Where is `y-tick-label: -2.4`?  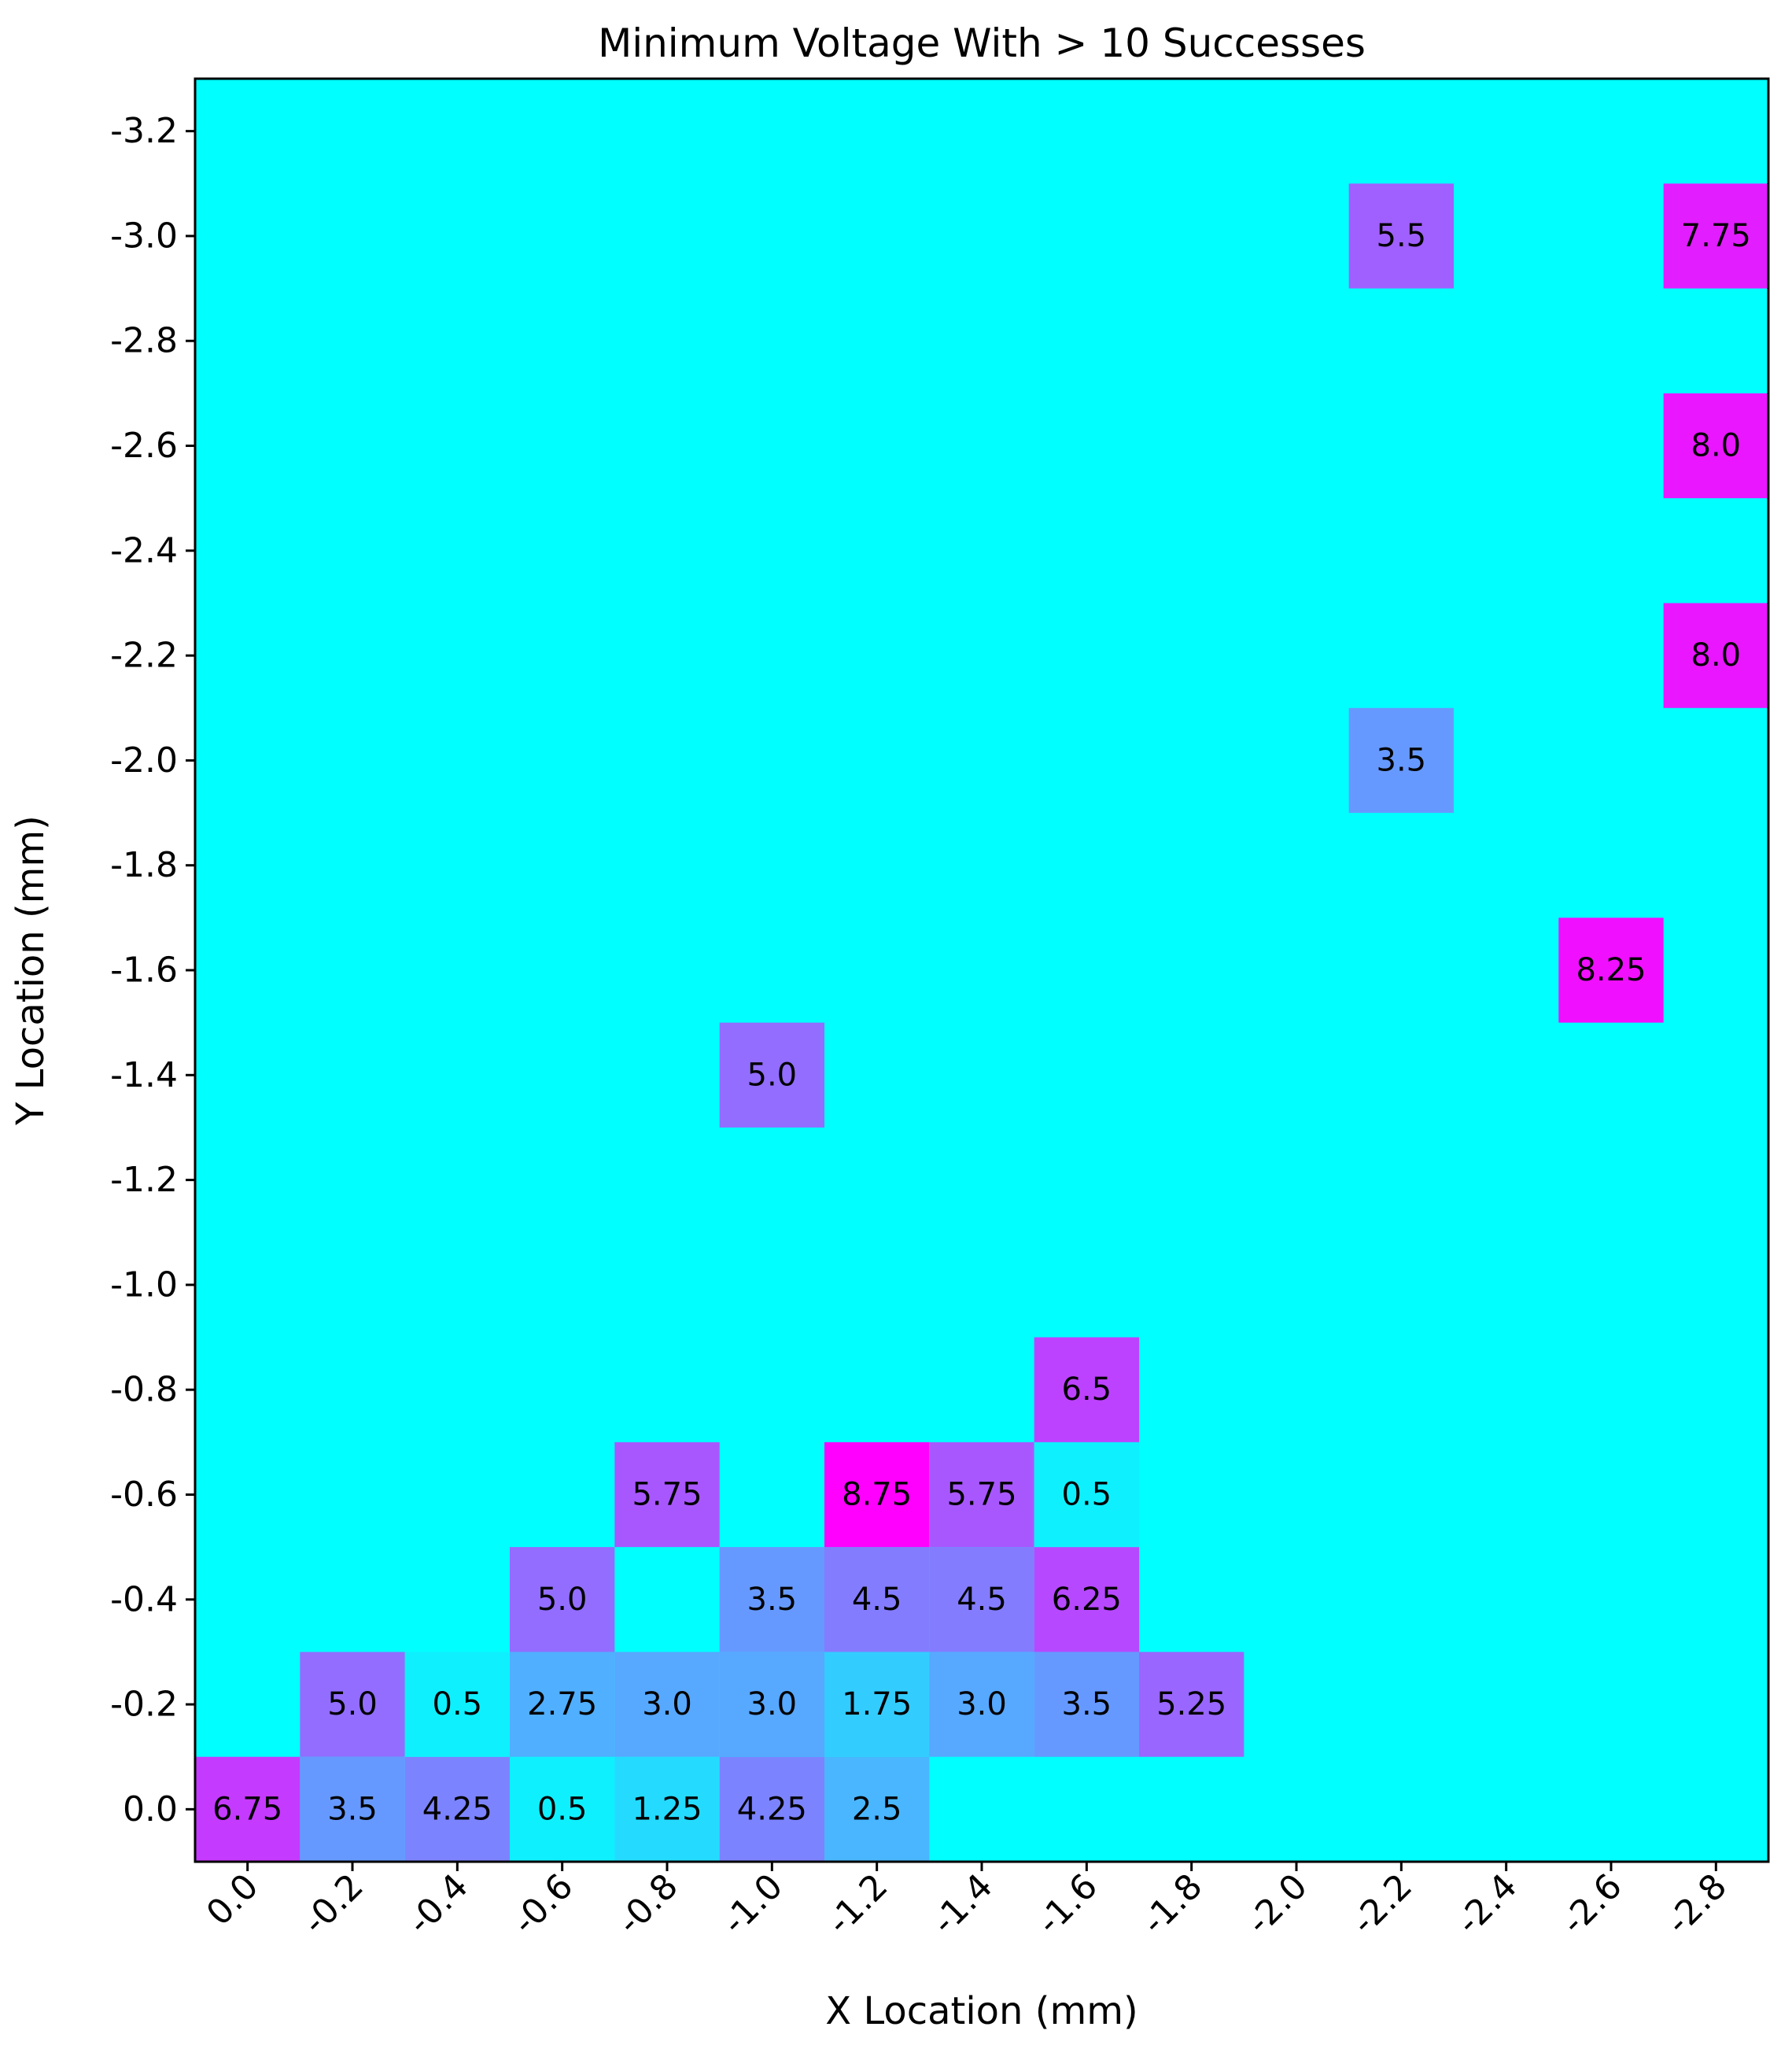 y-tick-label: -2.4 is located at coordinates (144, 550).